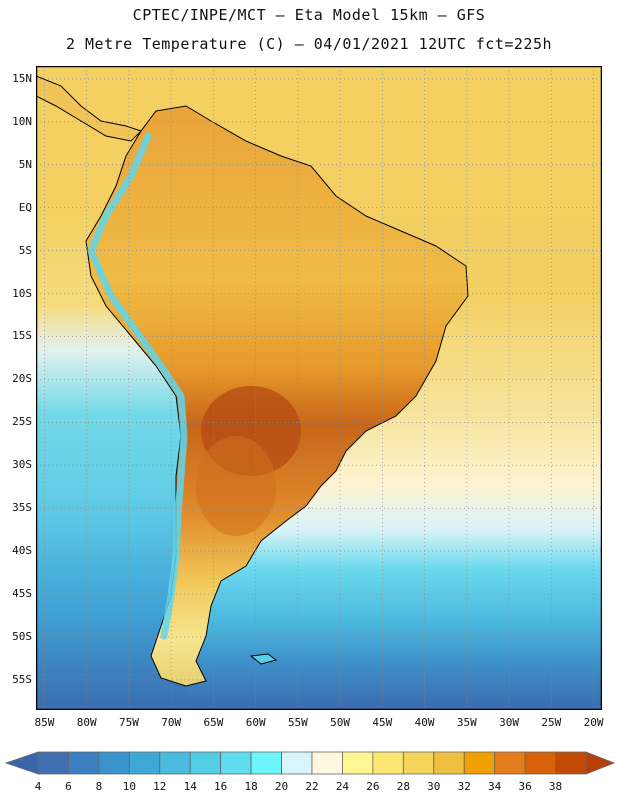  Describe the element at coordinates (38, 786) in the screenshot. I see `colorbar-label: 4` at that location.